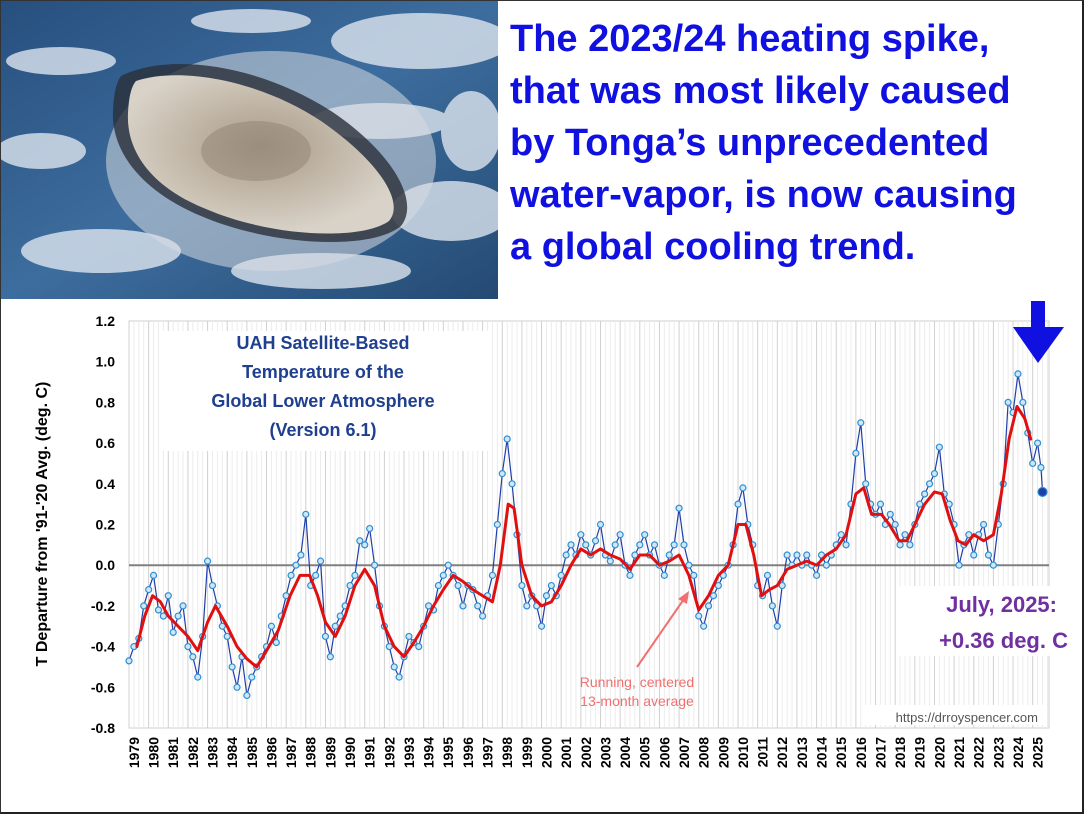  Describe the element at coordinates (291, 752) in the screenshot. I see `x-tick-label: 1987` at that location.